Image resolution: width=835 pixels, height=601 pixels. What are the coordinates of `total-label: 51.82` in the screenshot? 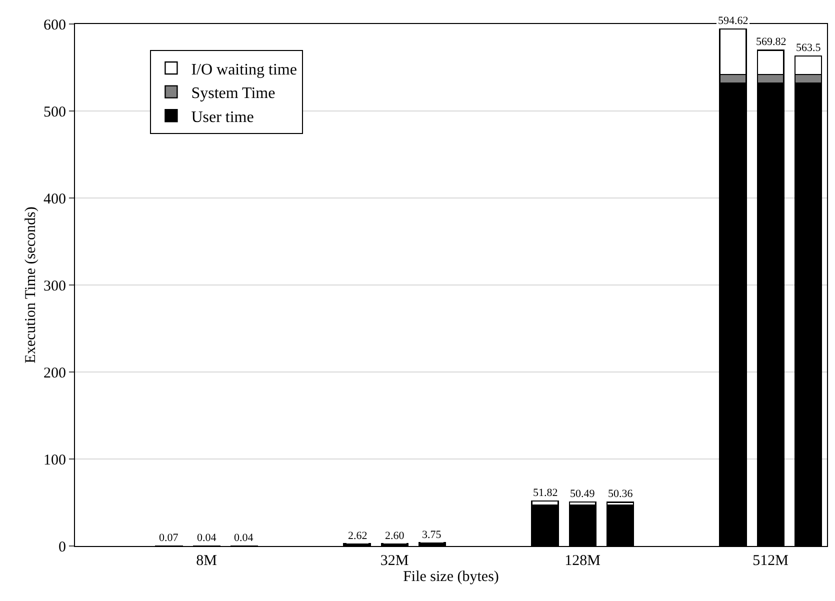 It's located at (545, 493).